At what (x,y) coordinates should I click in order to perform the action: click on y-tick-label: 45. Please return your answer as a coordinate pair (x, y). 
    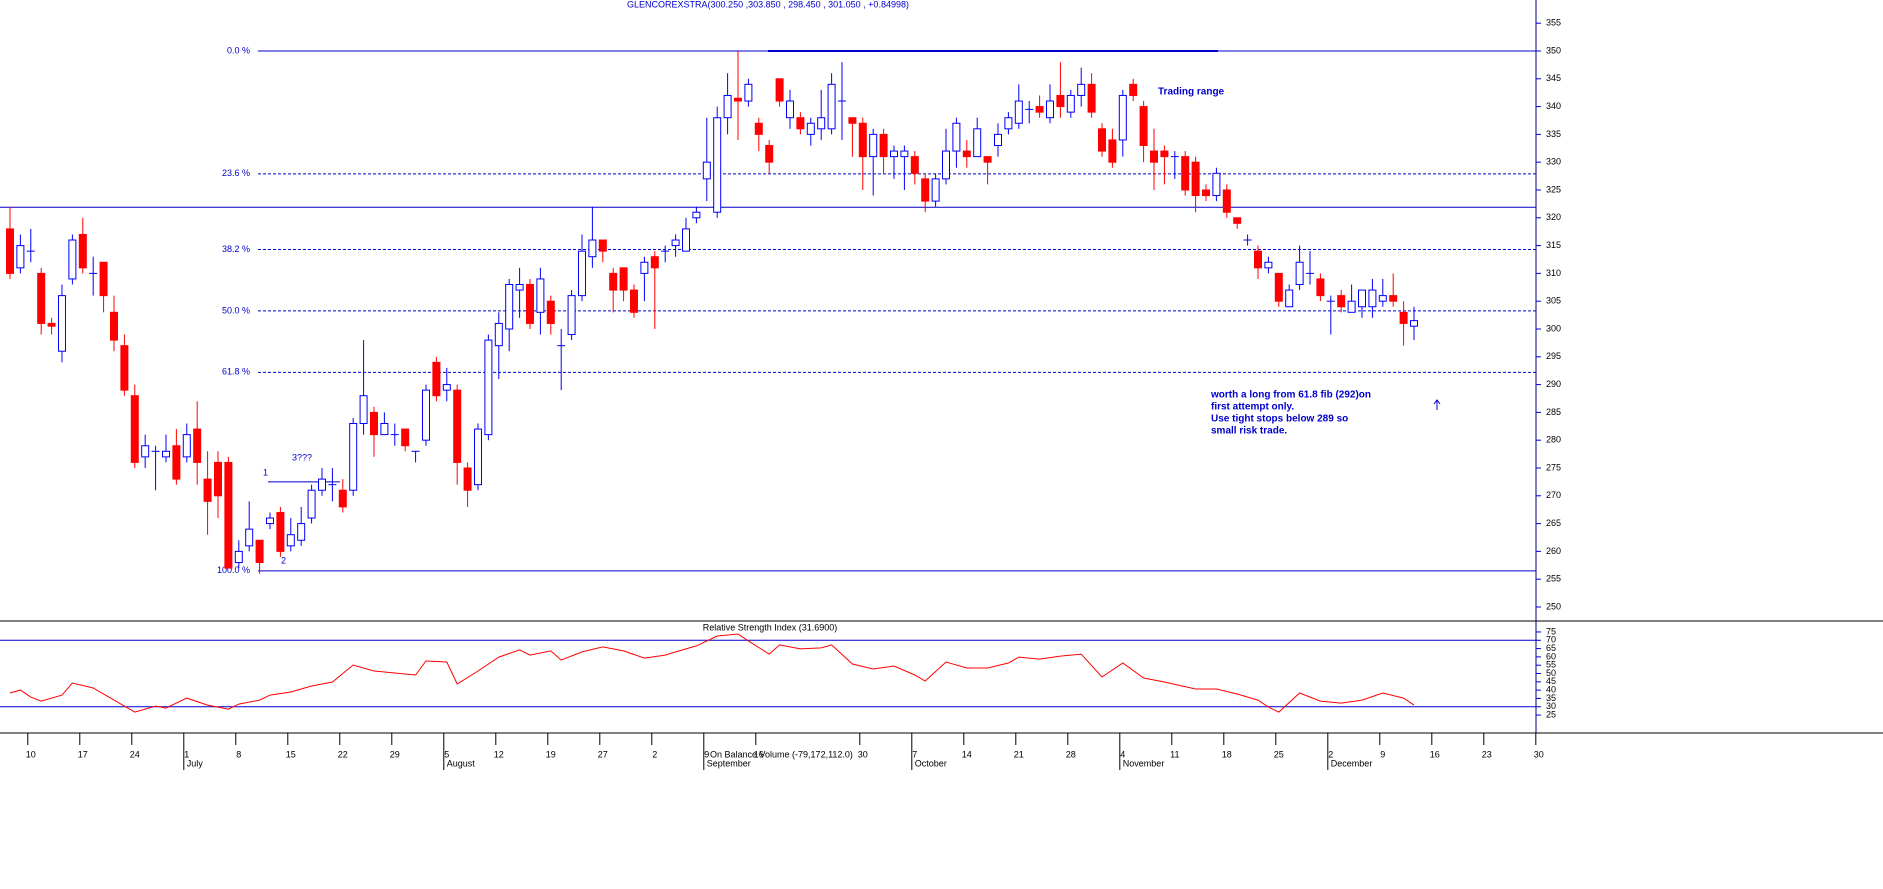
    Looking at the image, I should click on (1551, 681).